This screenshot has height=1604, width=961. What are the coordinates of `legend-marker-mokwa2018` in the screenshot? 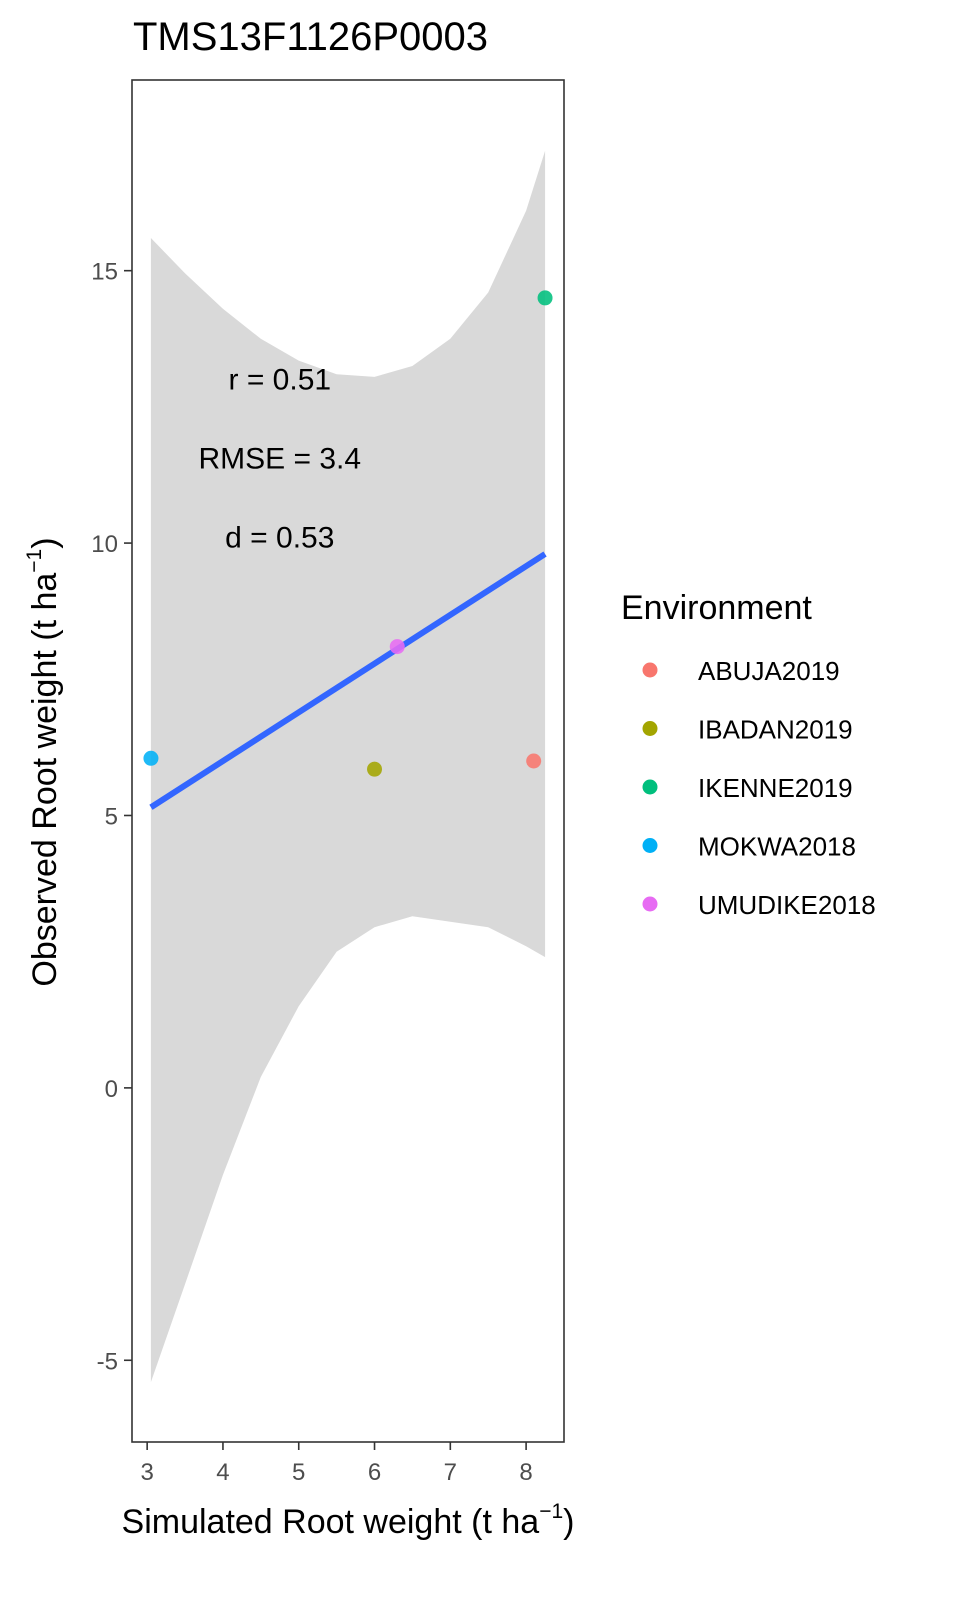 It's located at (650, 845).